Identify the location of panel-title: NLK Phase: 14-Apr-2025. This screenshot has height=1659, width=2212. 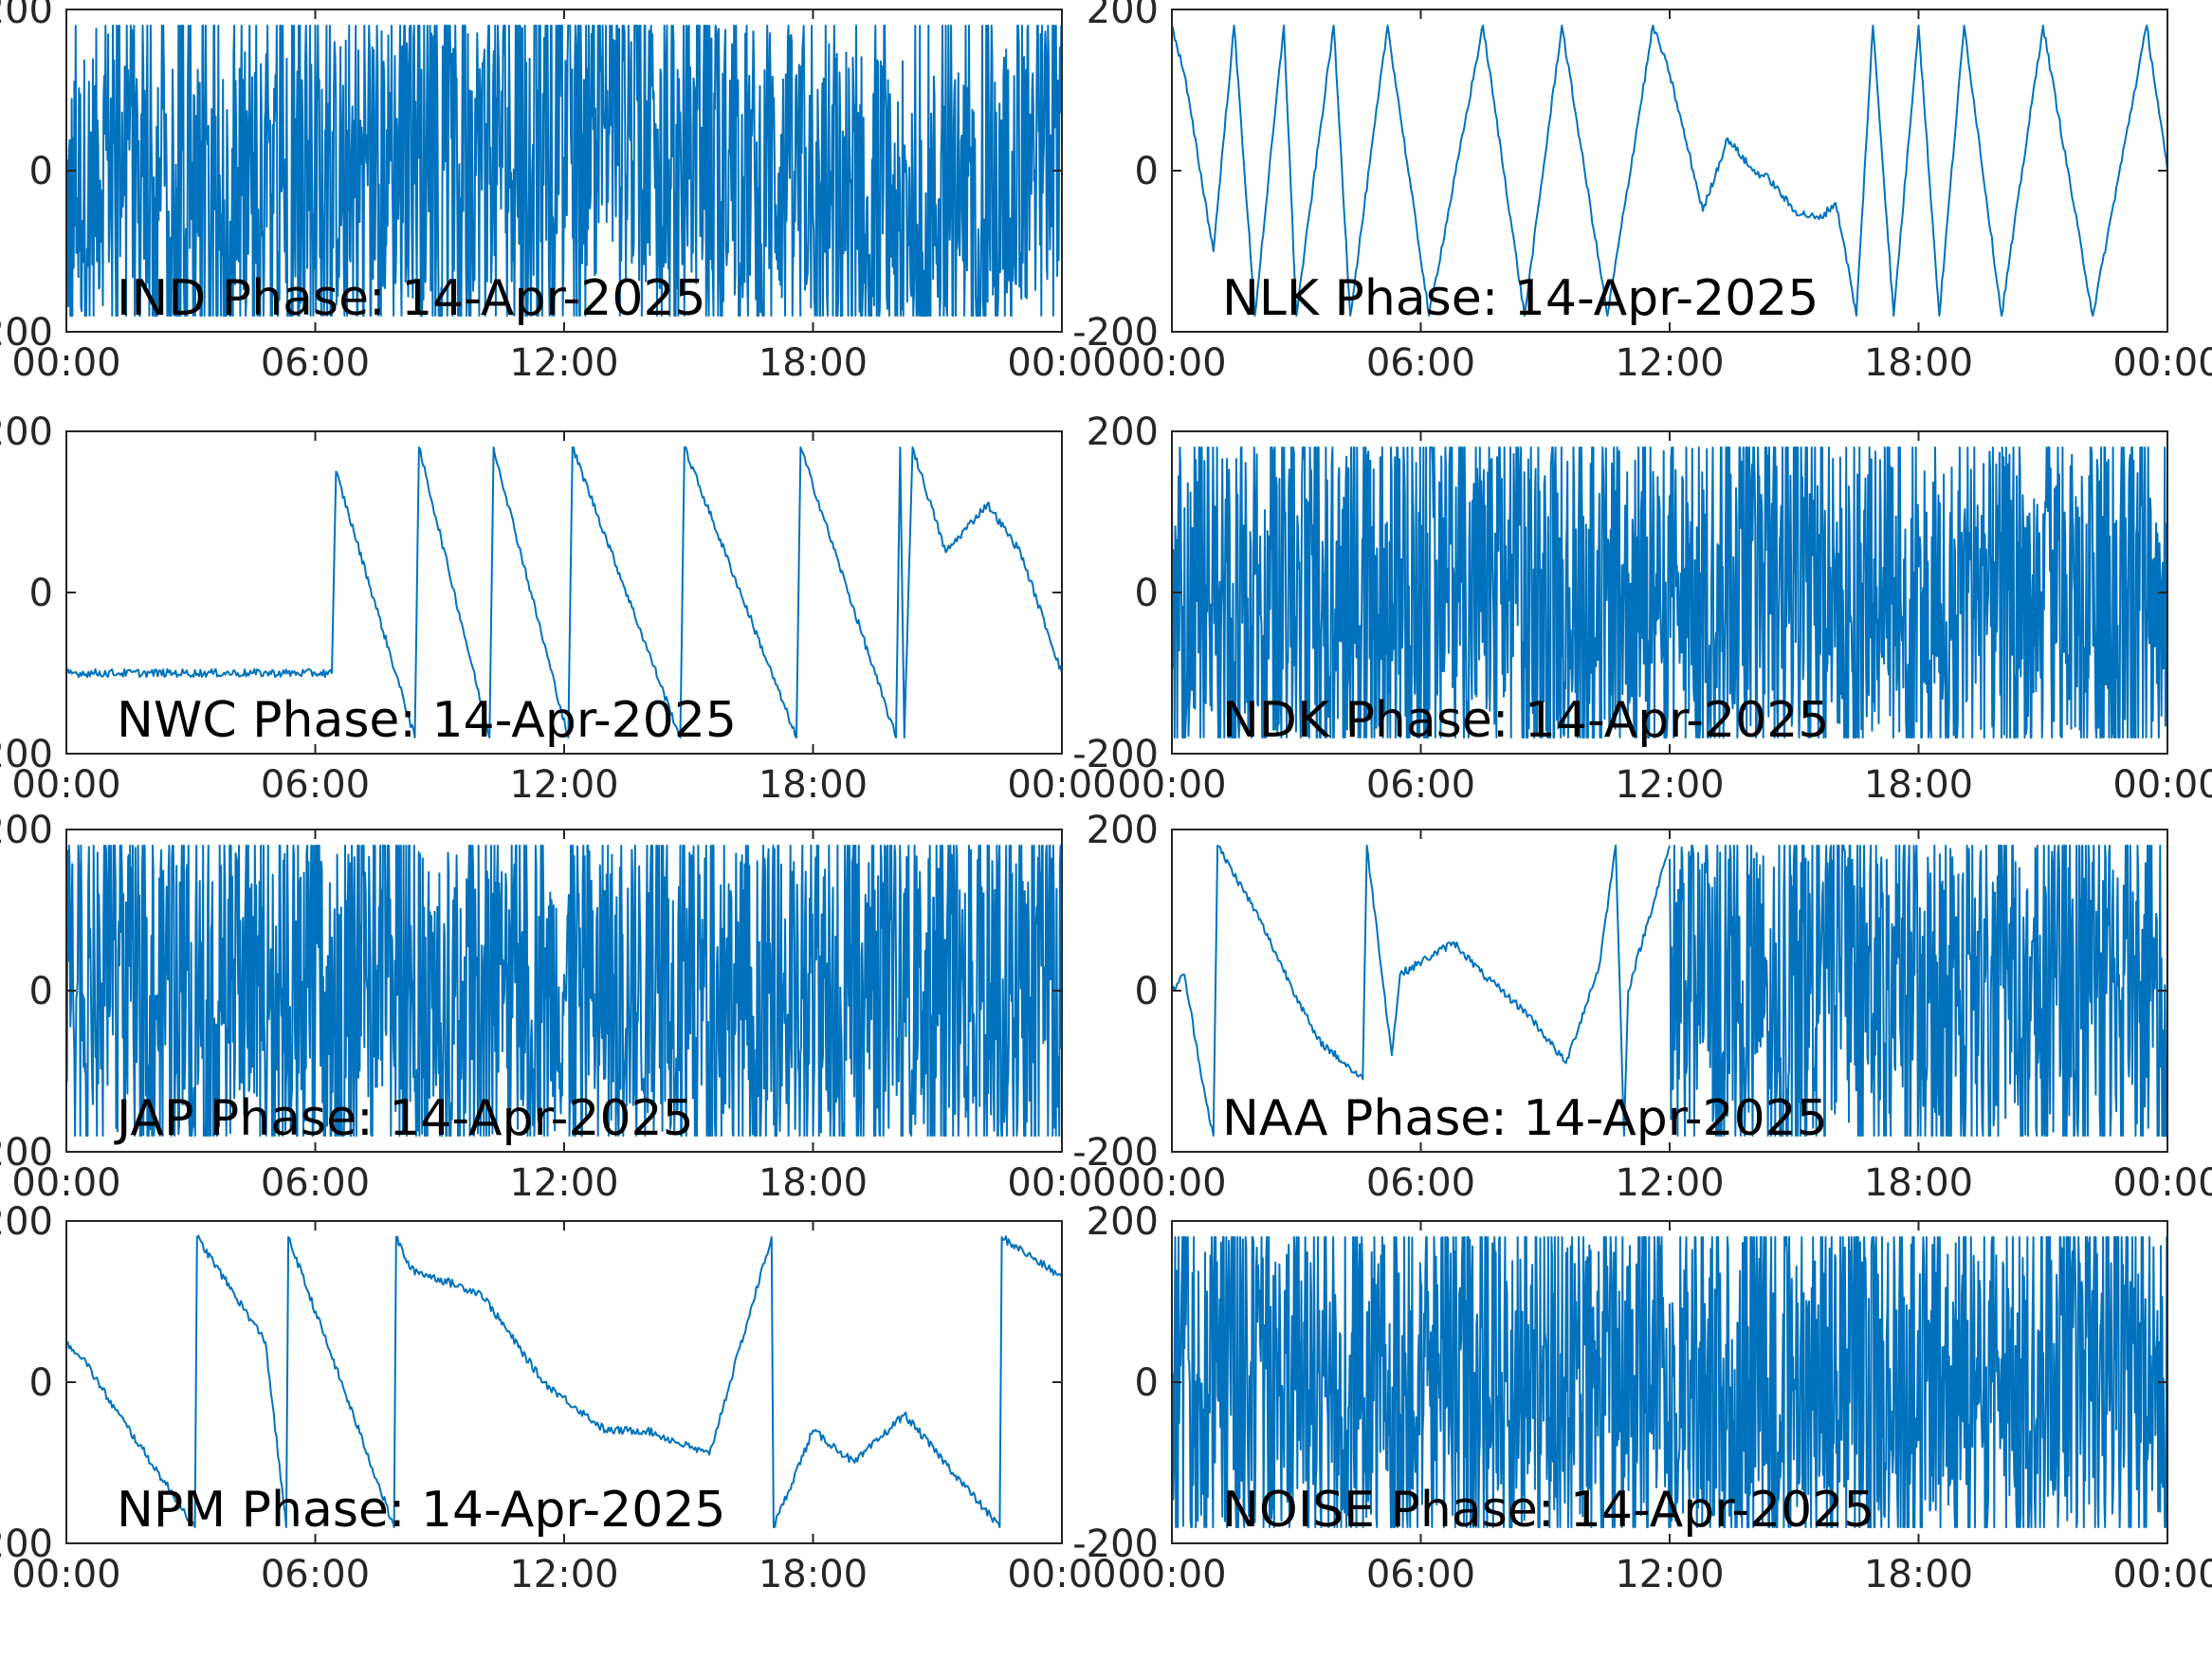
(1520, 298).